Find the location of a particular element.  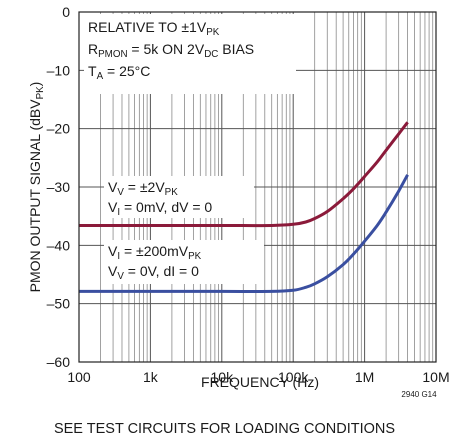

y-tick-label: –60 is located at coordinates (59, 362).